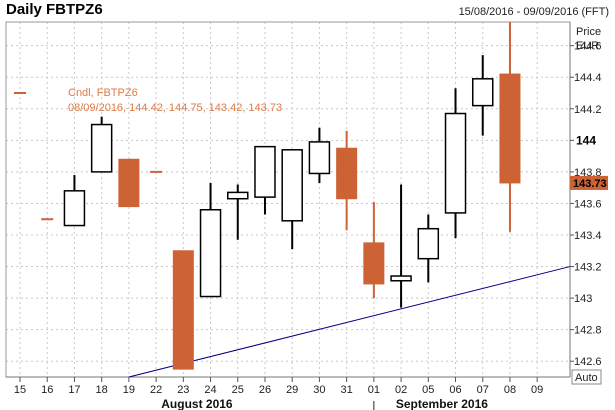 The image size is (615, 410). Describe the element at coordinates (588, 173) in the screenshot. I see `y-tick-label: 143.8` at that location.